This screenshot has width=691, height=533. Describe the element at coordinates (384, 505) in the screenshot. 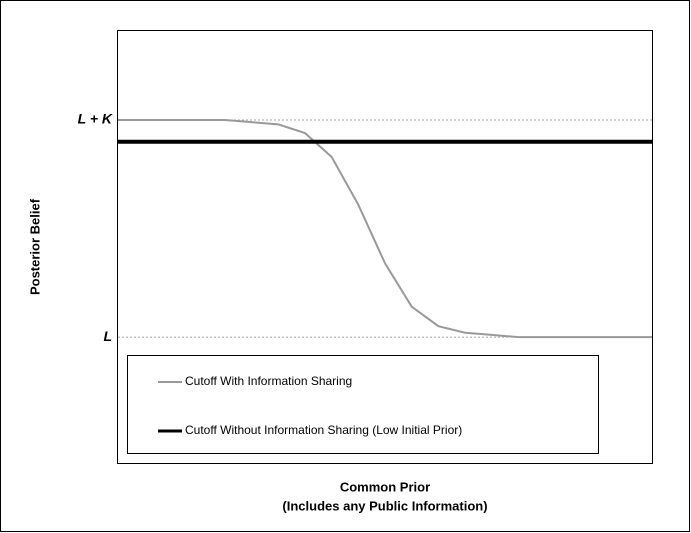

I see `x-axis-title: (Includes any Public Information)` at that location.